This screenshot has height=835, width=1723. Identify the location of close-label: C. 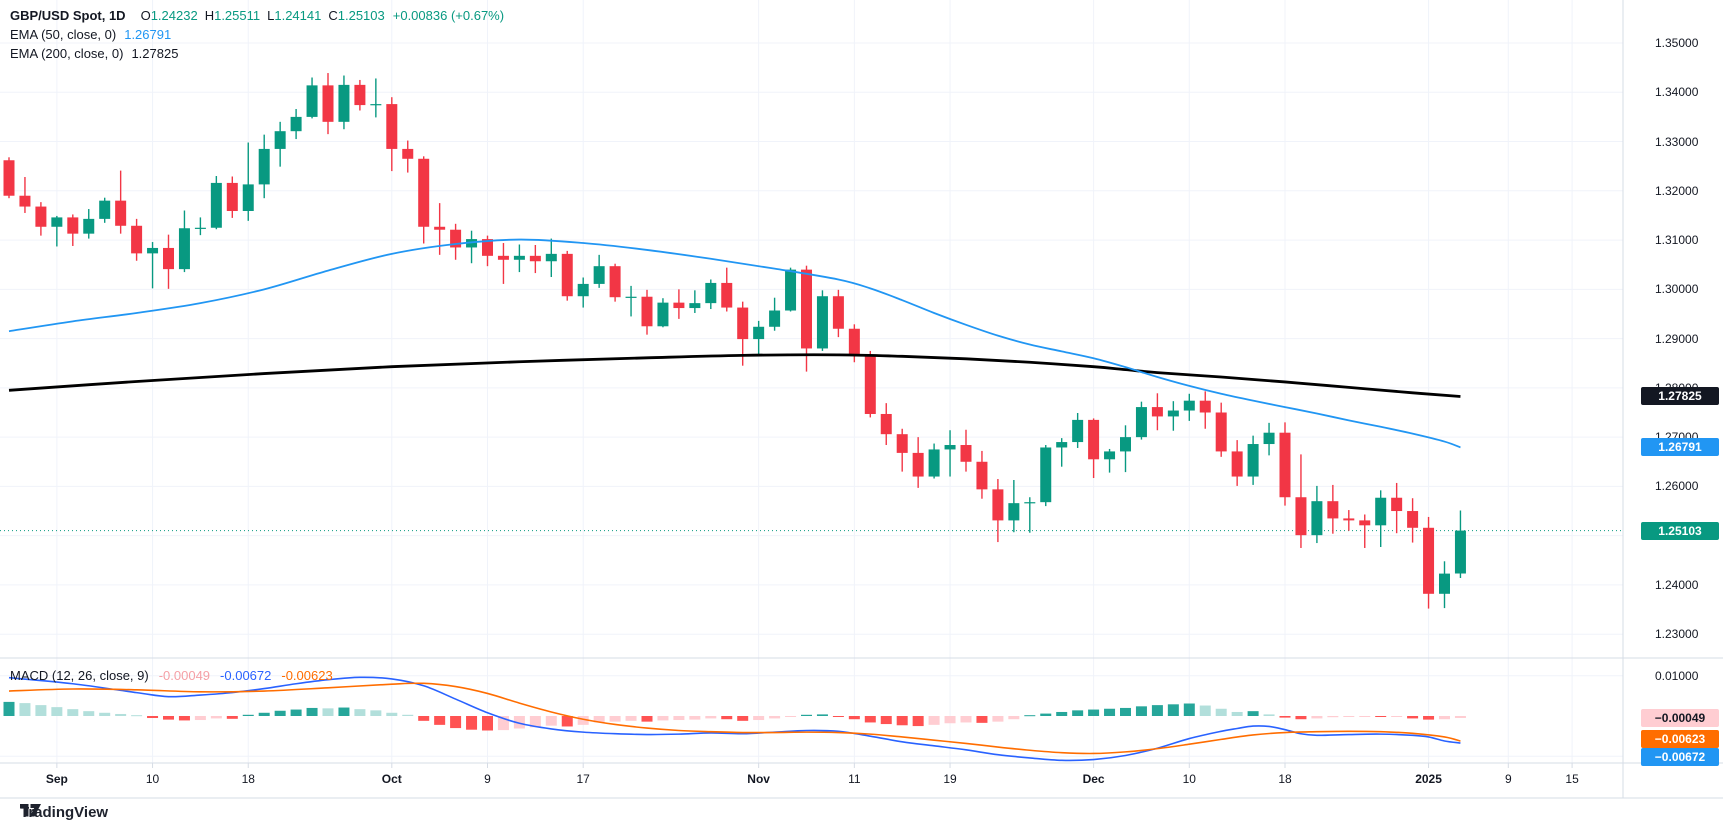
(333, 15).